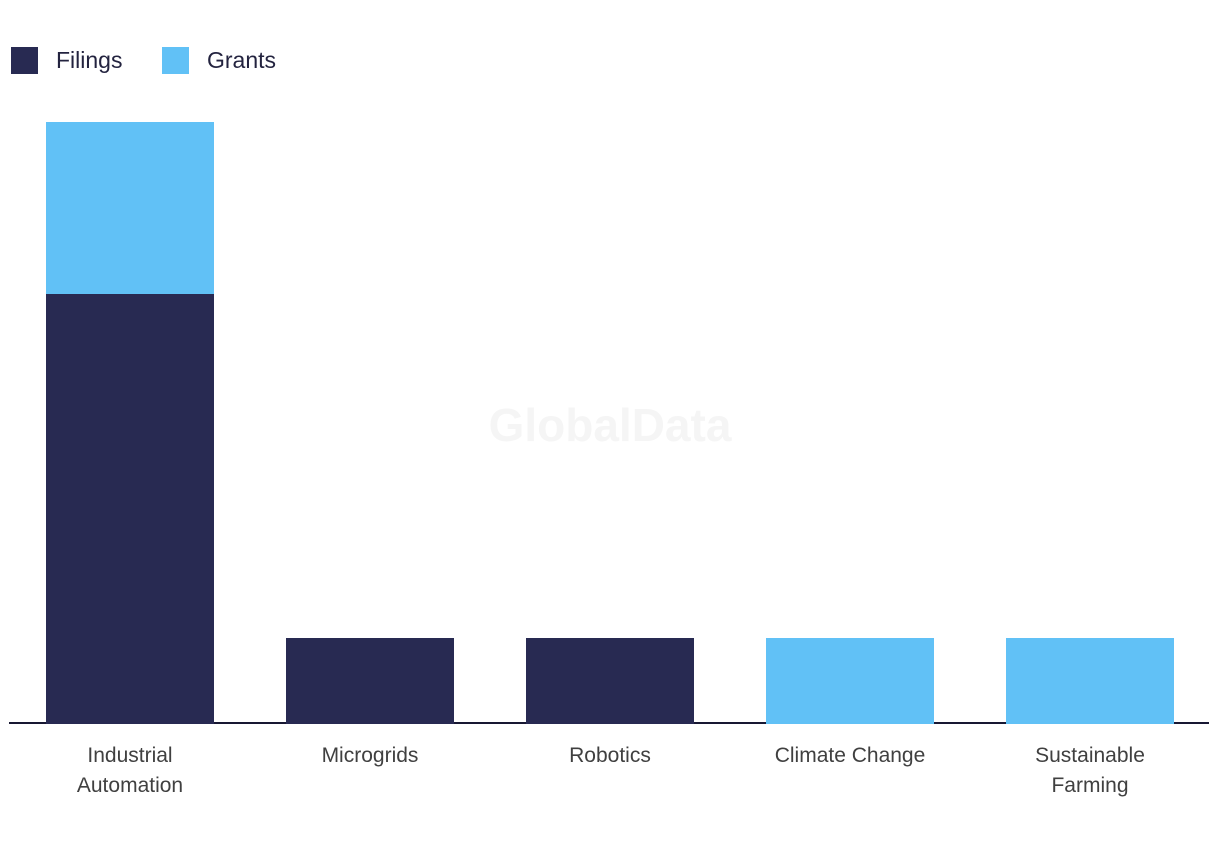 The height and width of the screenshot is (850, 1220). What do you see at coordinates (130, 208) in the screenshot?
I see `bar-segment-grants-industrial-automation` at bounding box center [130, 208].